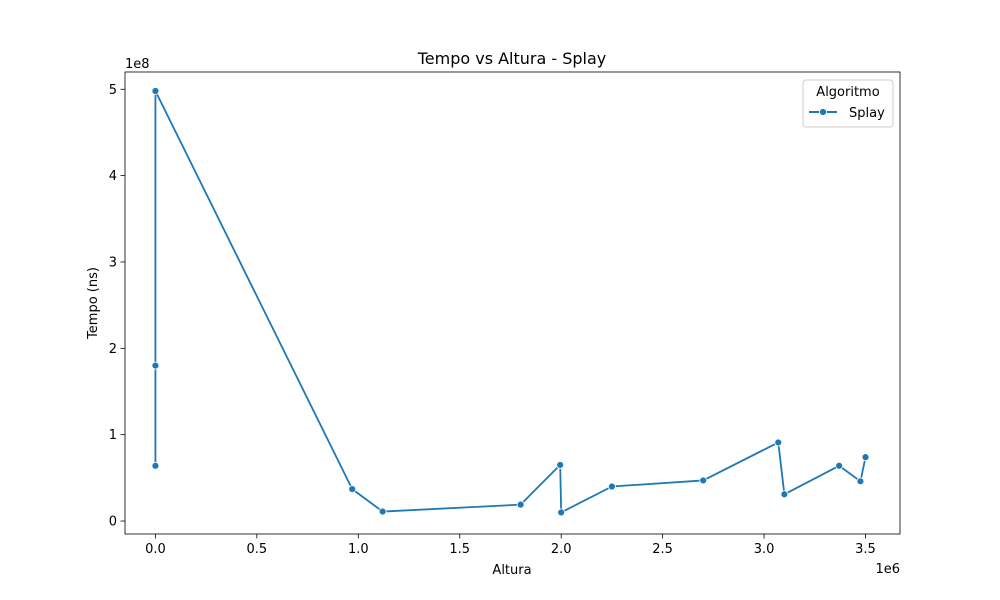  Describe the element at coordinates (764, 549) in the screenshot. I see `x-tick-label: 3.0` at that location.